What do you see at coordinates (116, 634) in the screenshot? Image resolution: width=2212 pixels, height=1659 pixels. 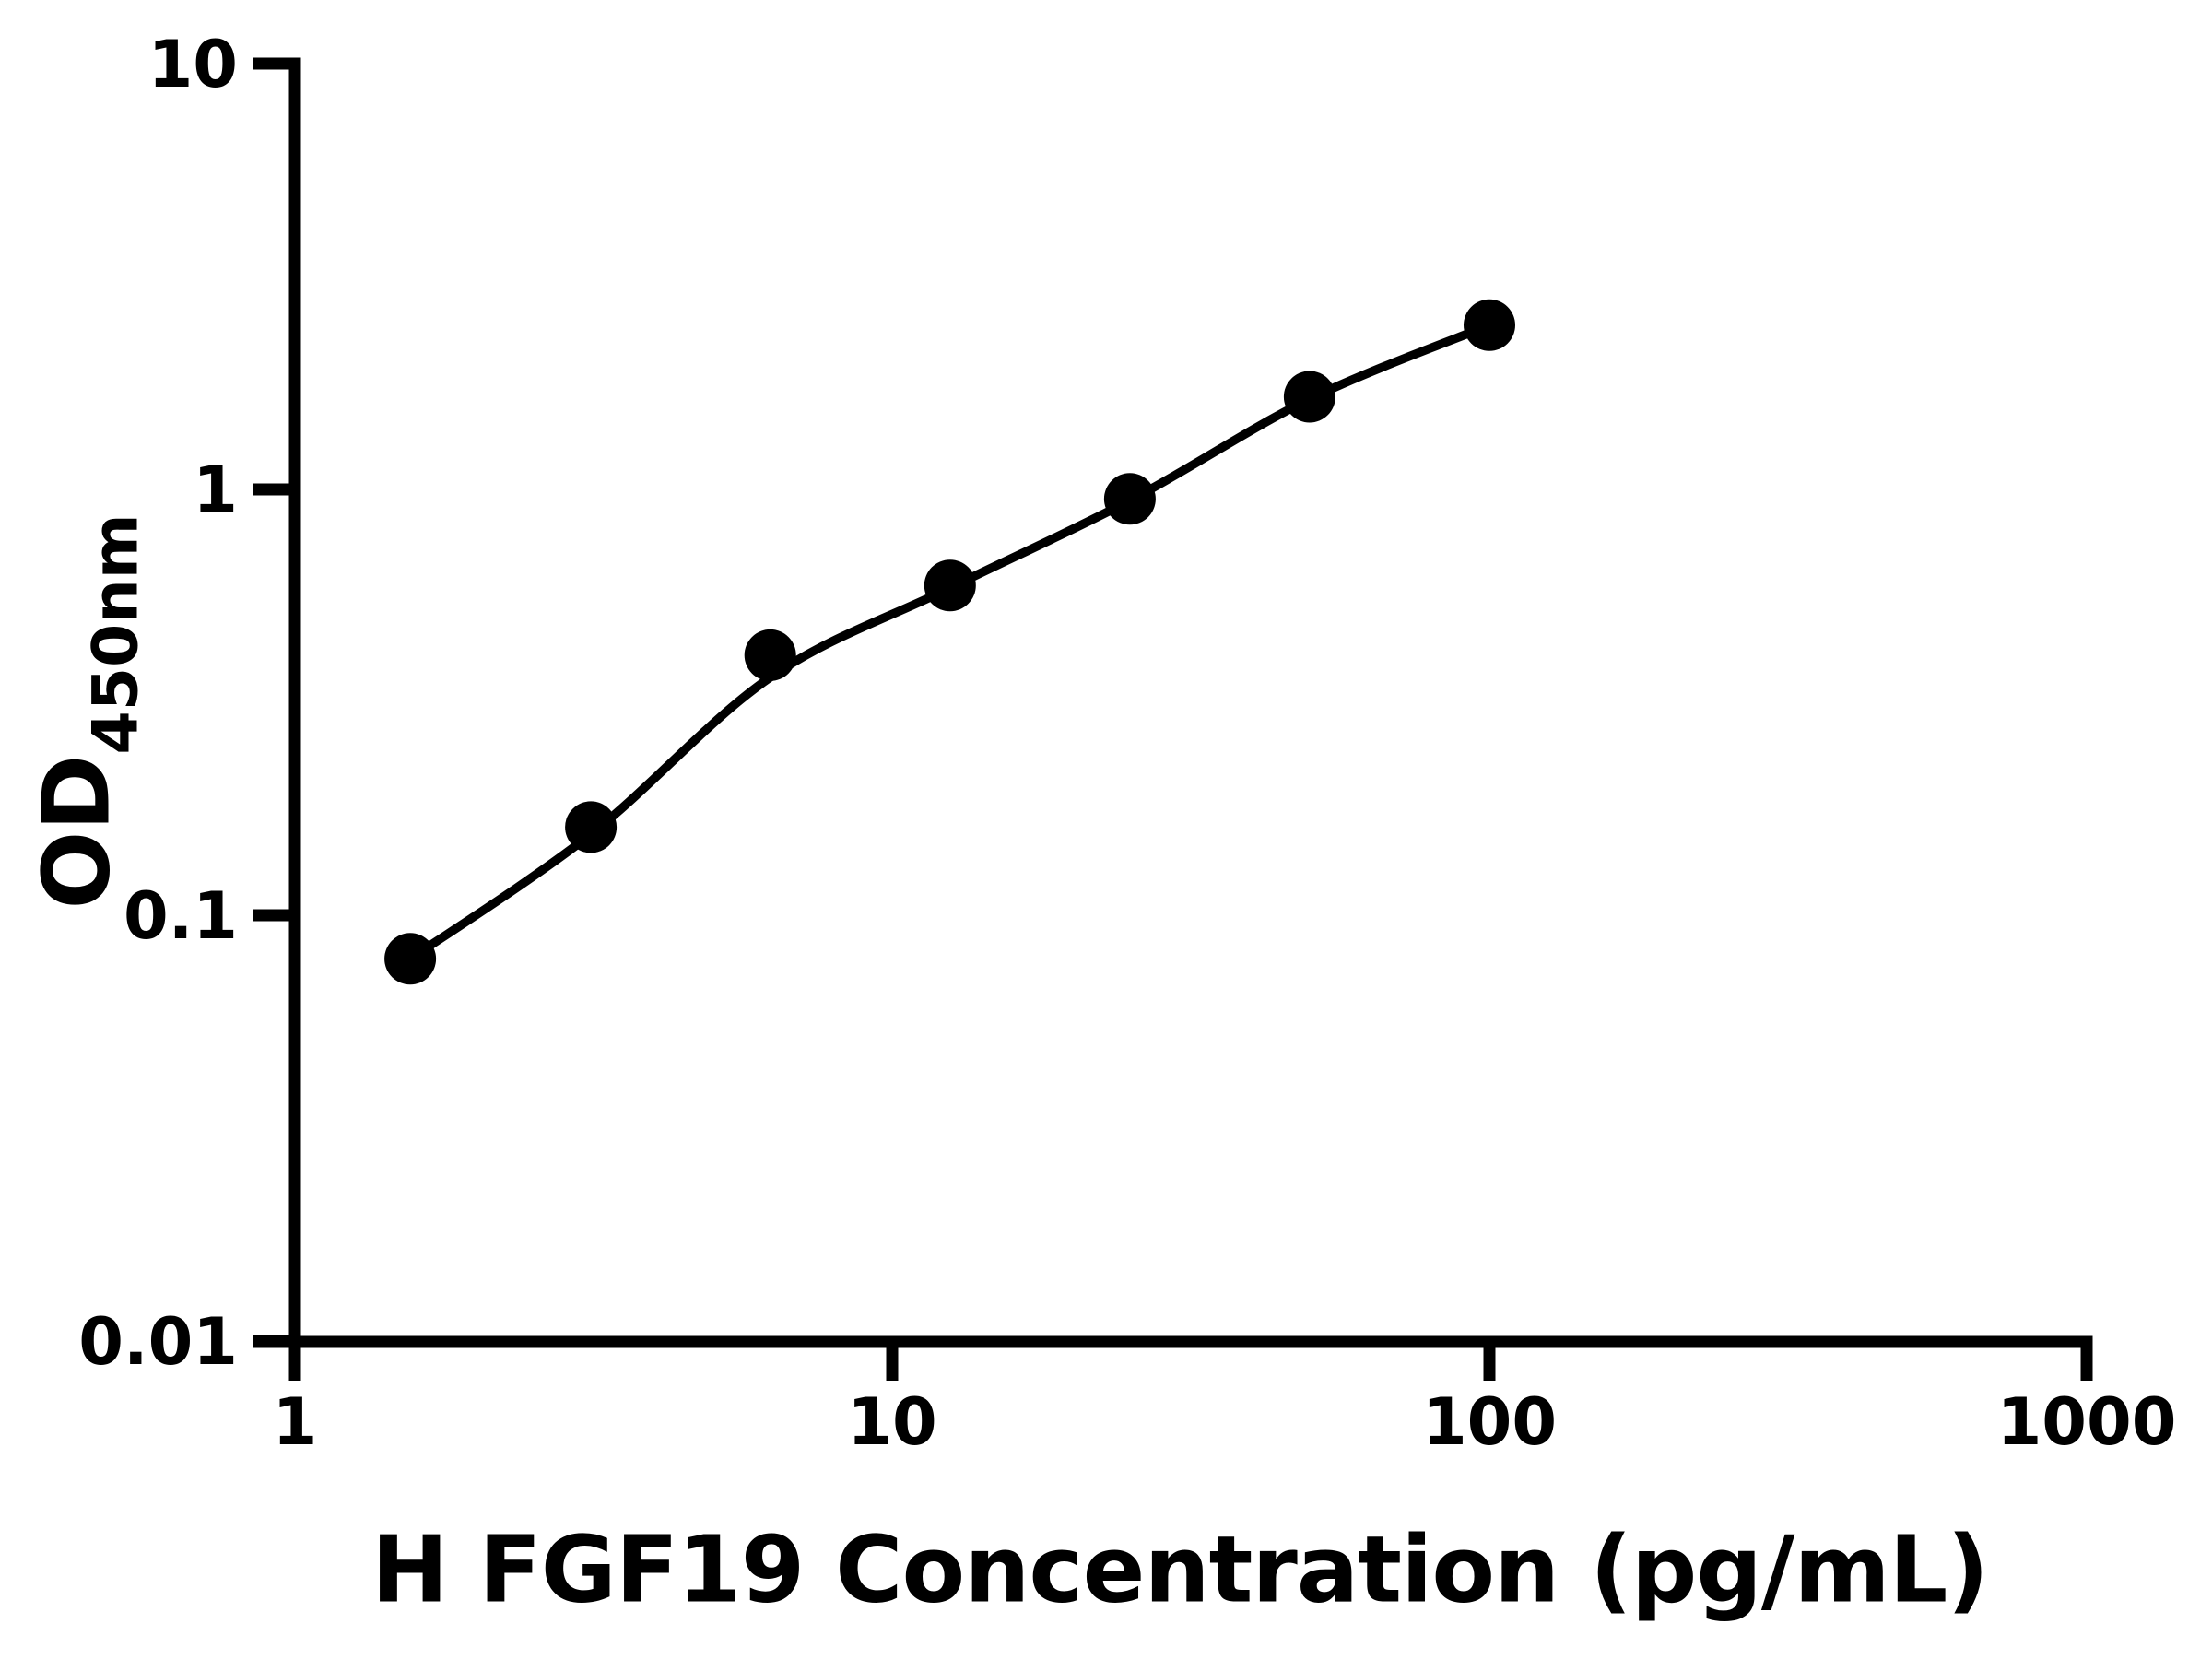 I see `y-axis-title-subscript: 450nm` at bounding box center [116, 634].